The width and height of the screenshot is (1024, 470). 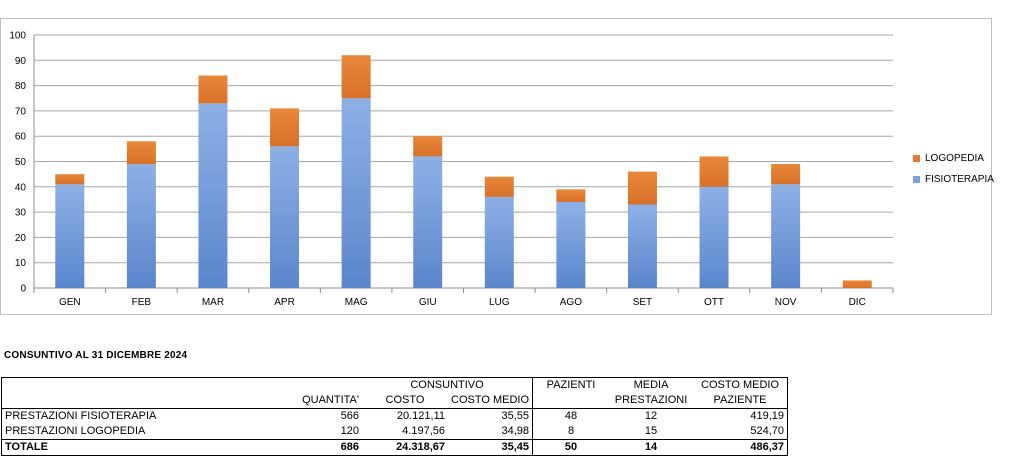 What do you see at coordinates (642, 188) in the screenshot?
I see `bar-logopedia-set` at bounding box center [642, 188].